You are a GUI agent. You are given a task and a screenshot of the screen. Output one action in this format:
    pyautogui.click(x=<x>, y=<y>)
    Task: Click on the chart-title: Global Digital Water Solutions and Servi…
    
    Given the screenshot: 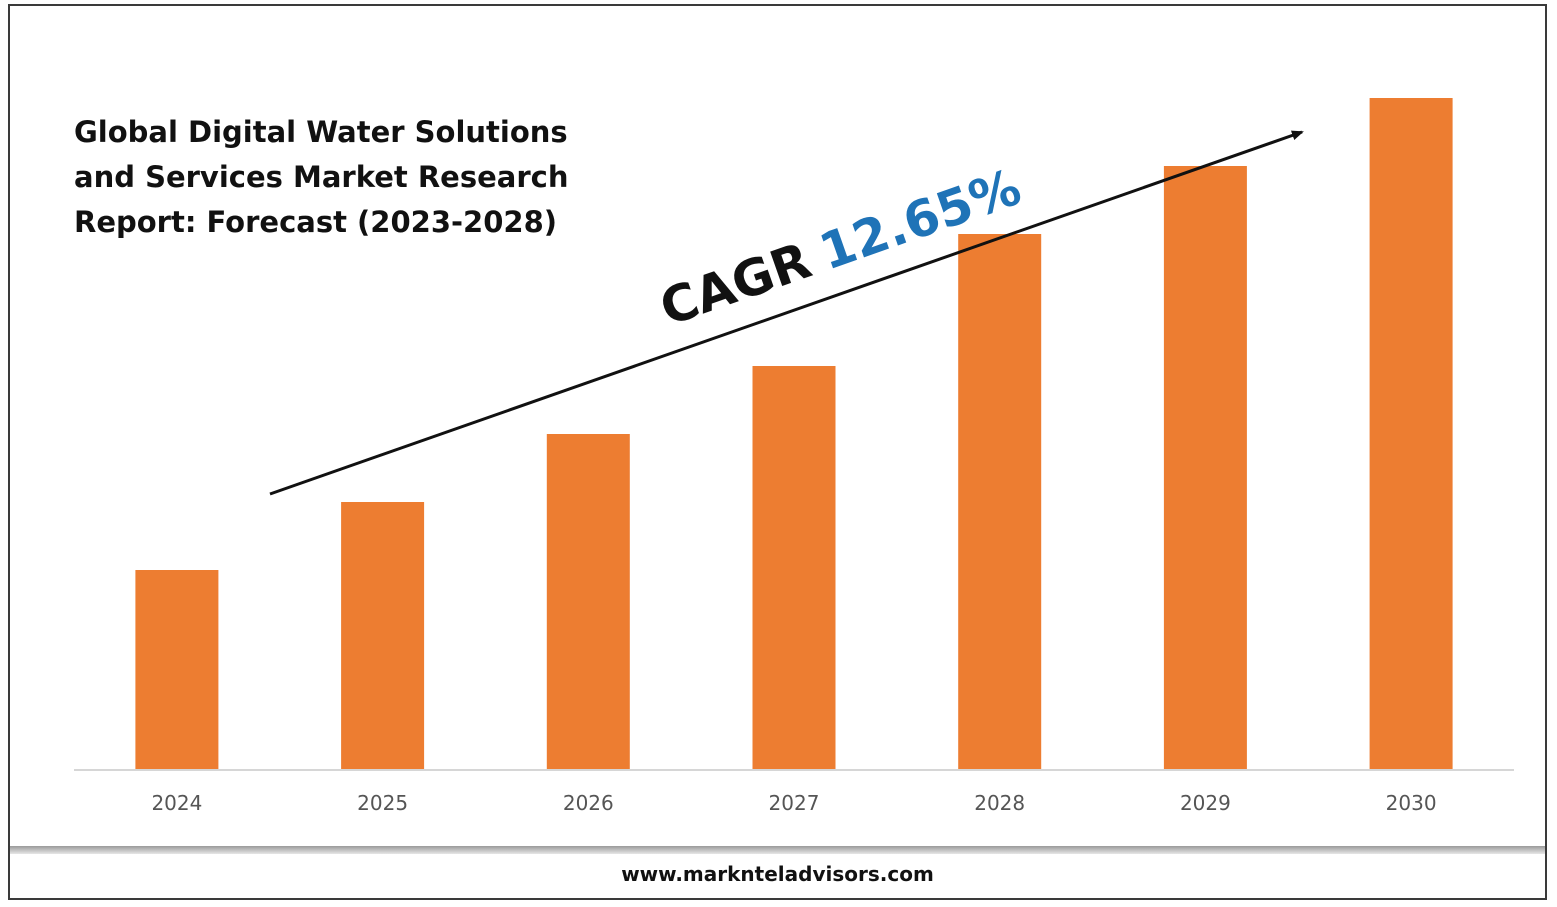 What is the action you would take?
    pyautogui.click(x=321, y=177)
    